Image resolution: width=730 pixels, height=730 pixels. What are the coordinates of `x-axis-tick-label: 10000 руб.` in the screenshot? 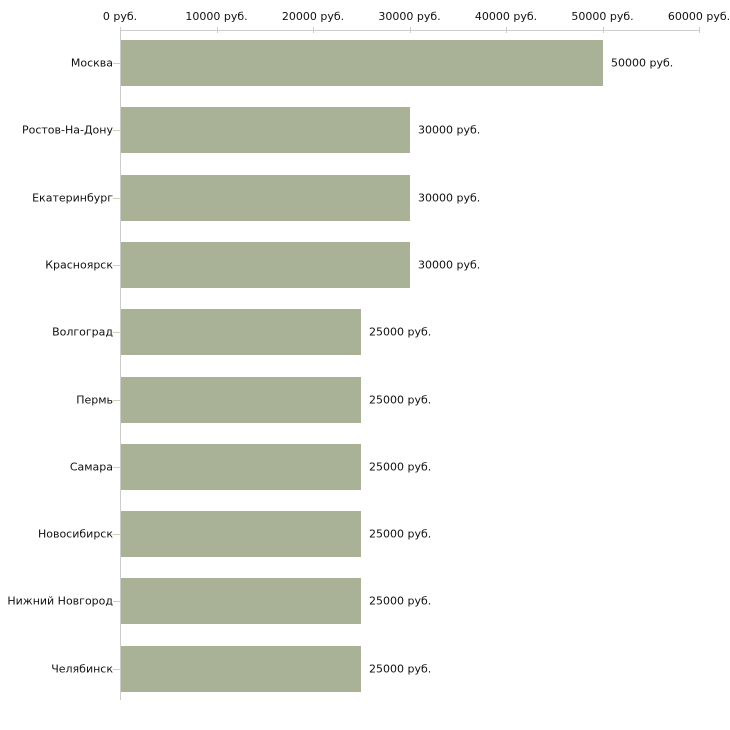 It's located at (216, 16).